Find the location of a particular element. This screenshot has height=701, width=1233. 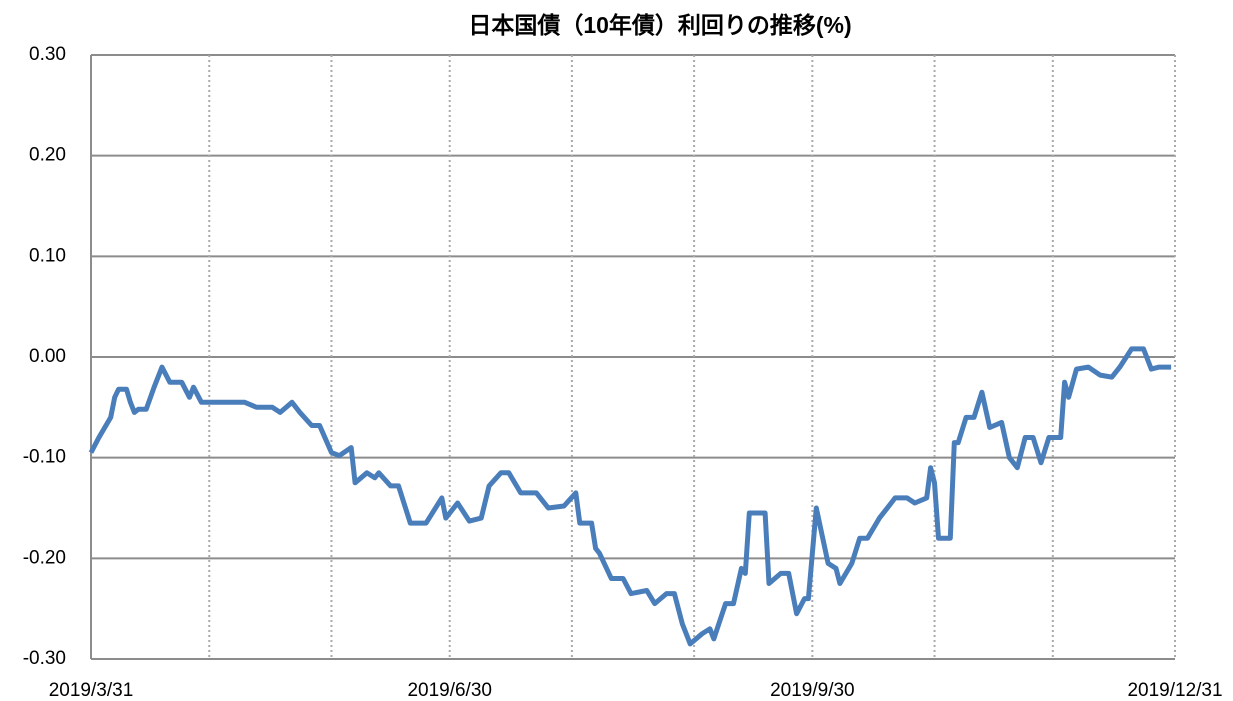

y-tick-label: 0.00 is located at coordinates (47, 356).